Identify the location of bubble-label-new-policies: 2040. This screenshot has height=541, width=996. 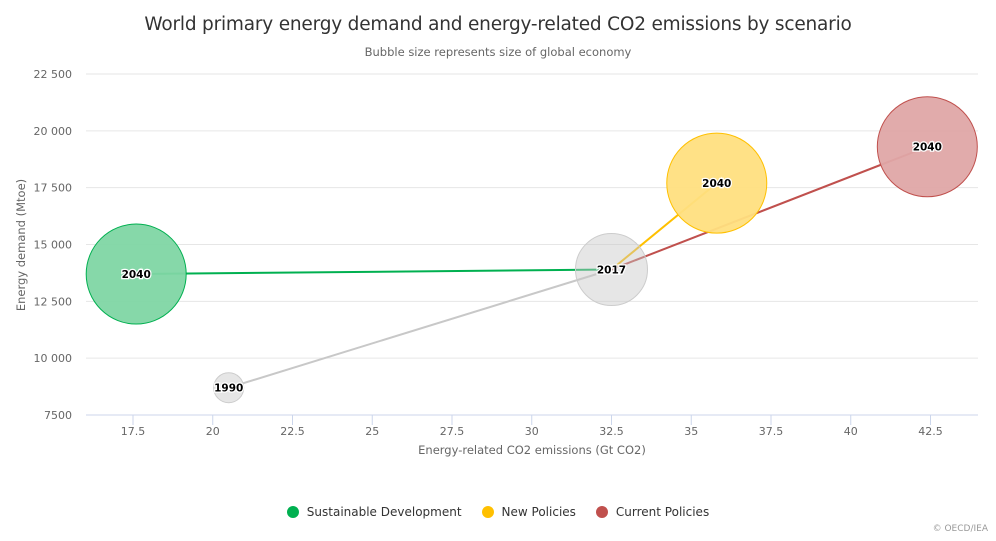
(716, 184).